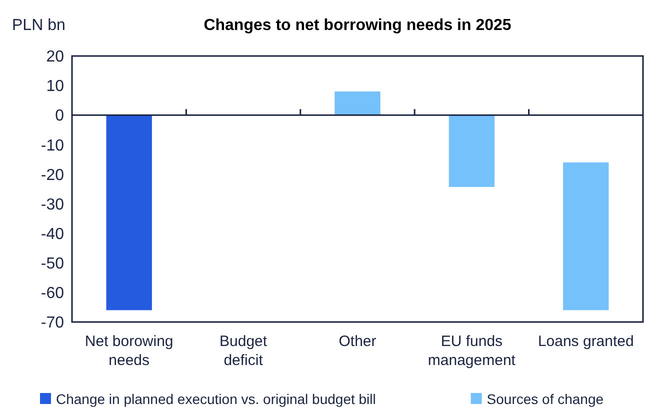 This screenshot has width=646, height=413. What do you see at coordinates (52, 293) in the screenshot?
I see `y-tick-label: -60` at bounding box center [52, 293].